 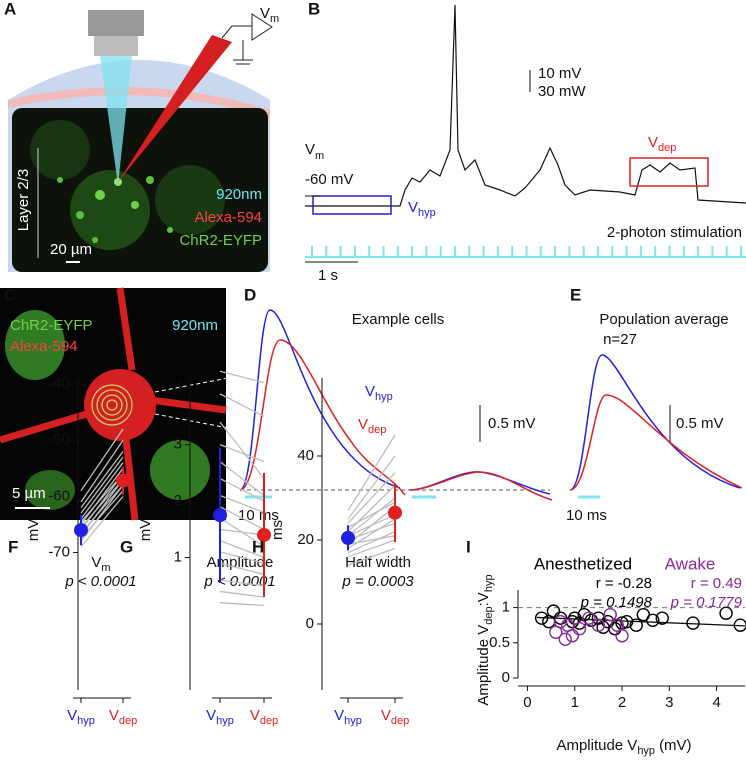 What do you see at coordinates (178, 387) in the screenshot?
I see `y-tick-label: 4` at bounding box center [178, 387].